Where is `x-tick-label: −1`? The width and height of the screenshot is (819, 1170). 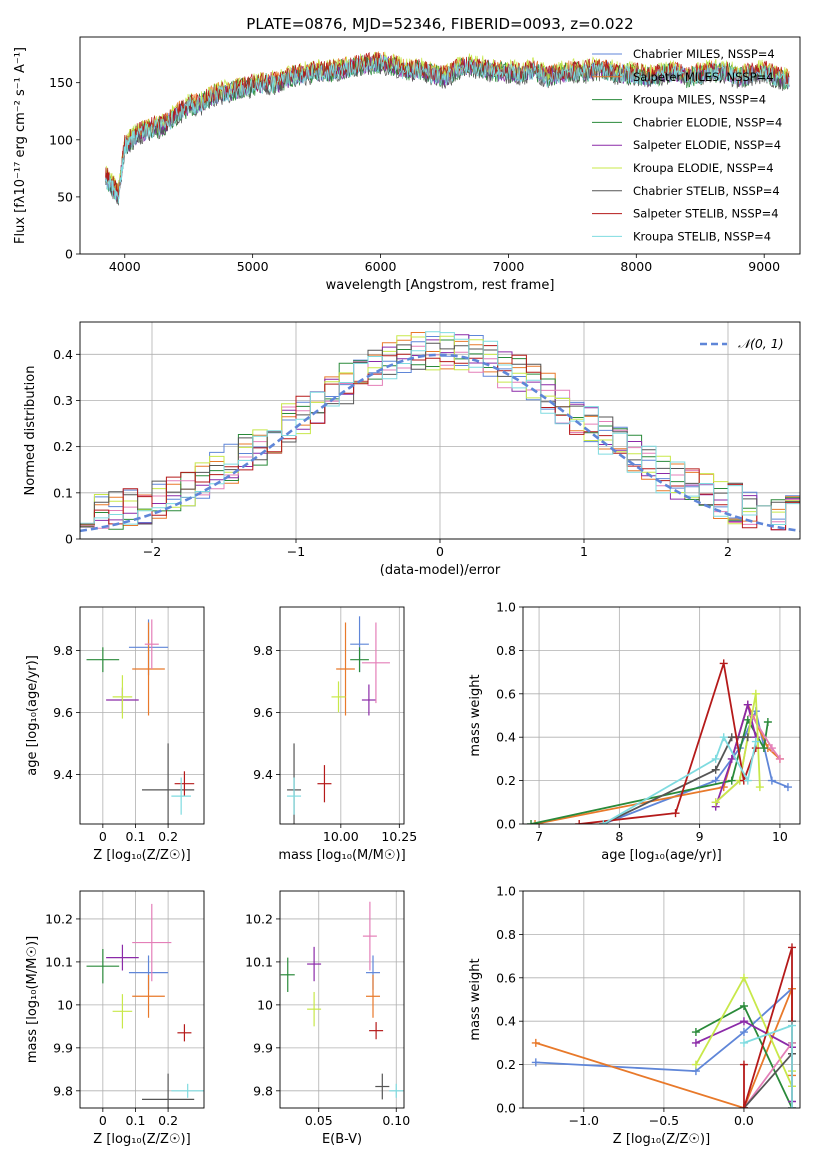
x-tick-label: −1 is located at coordinates (296, 551).